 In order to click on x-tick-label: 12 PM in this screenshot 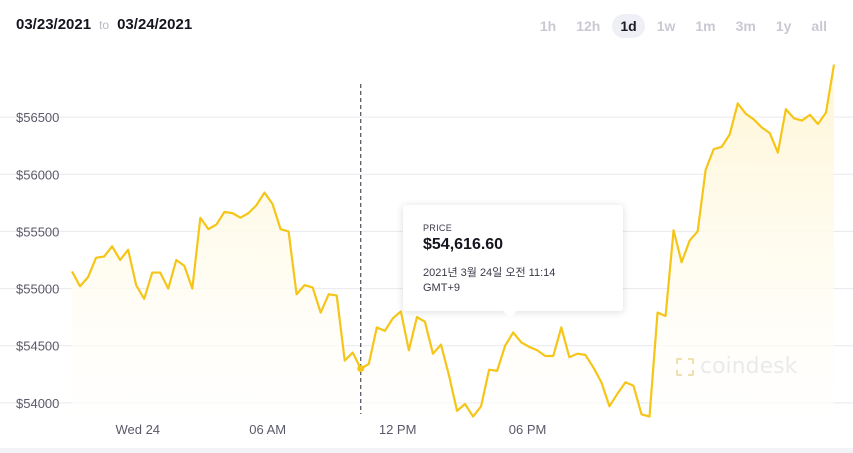, I will do `click(398, 429)`.